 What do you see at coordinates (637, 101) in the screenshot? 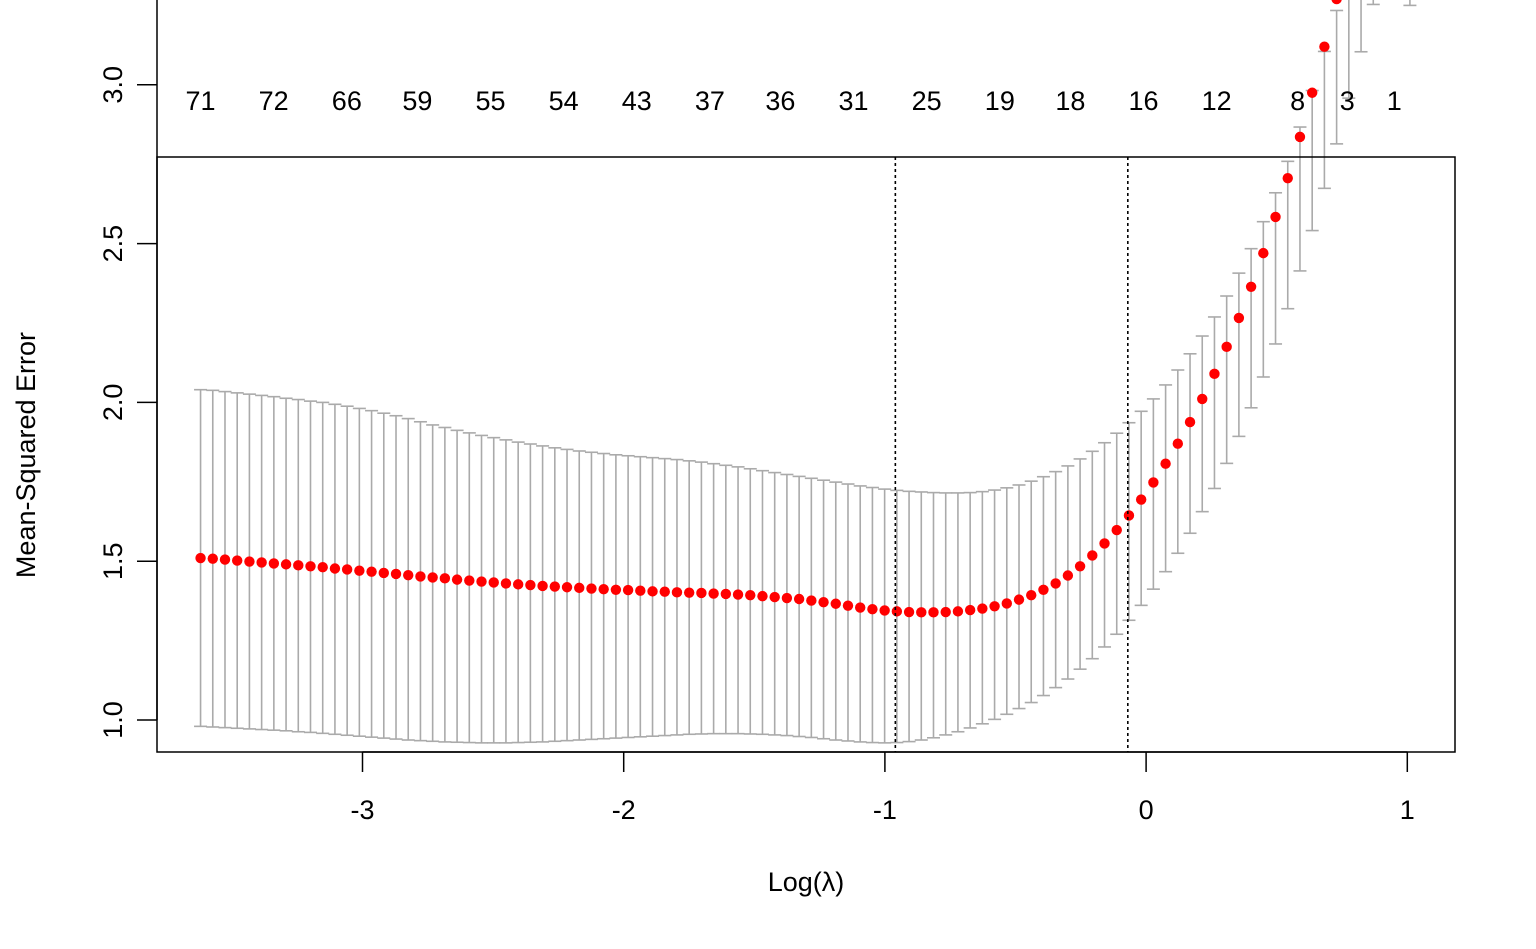
I see `top-axis-label: 43` at bounding box center [637, 101].